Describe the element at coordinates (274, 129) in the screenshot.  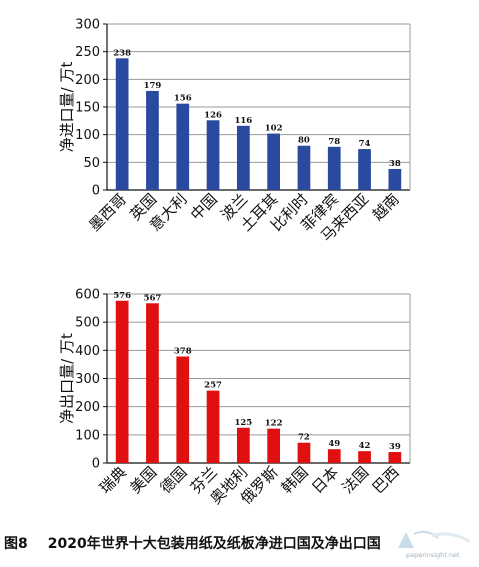
I see `data-label: 102` at that location.